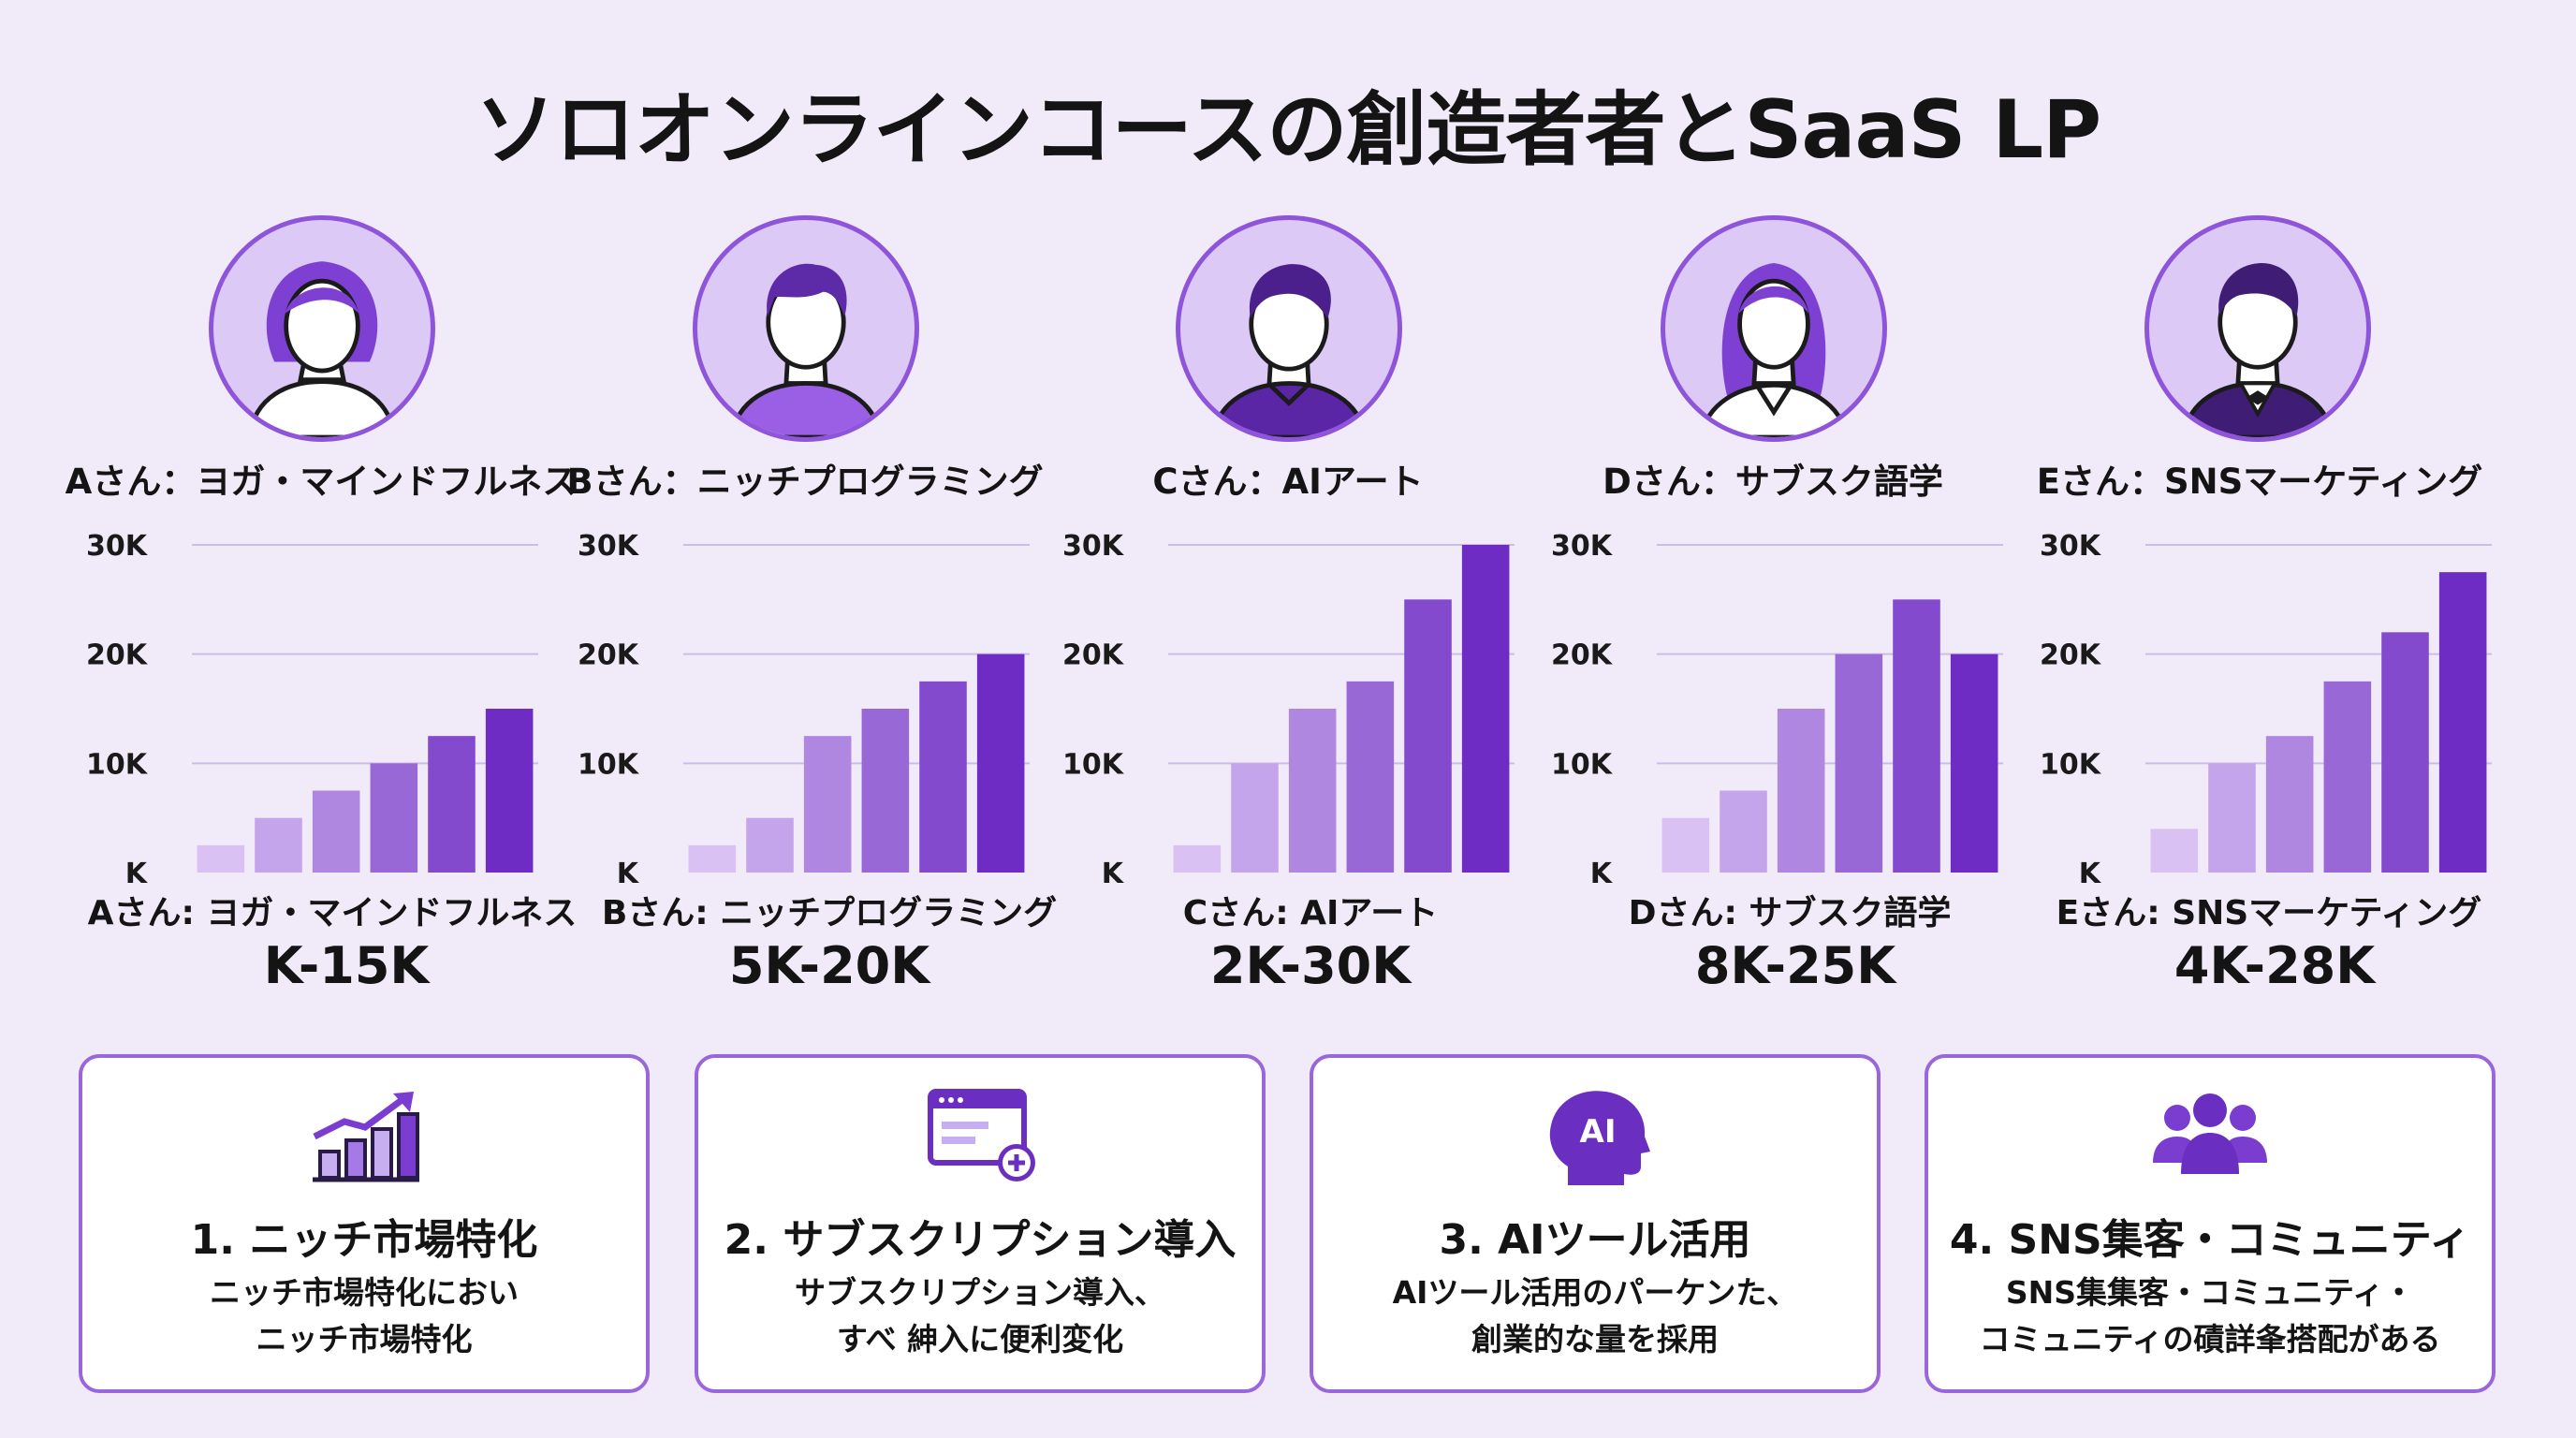 The height and width of the screenshot is (1438, 2576). What do you see at coordinates (2210, 1339) in the screenshot?
I see `card-desc-line: コミュニティの磧詳夆搭配がある` at bounding box center [2210, 1339].